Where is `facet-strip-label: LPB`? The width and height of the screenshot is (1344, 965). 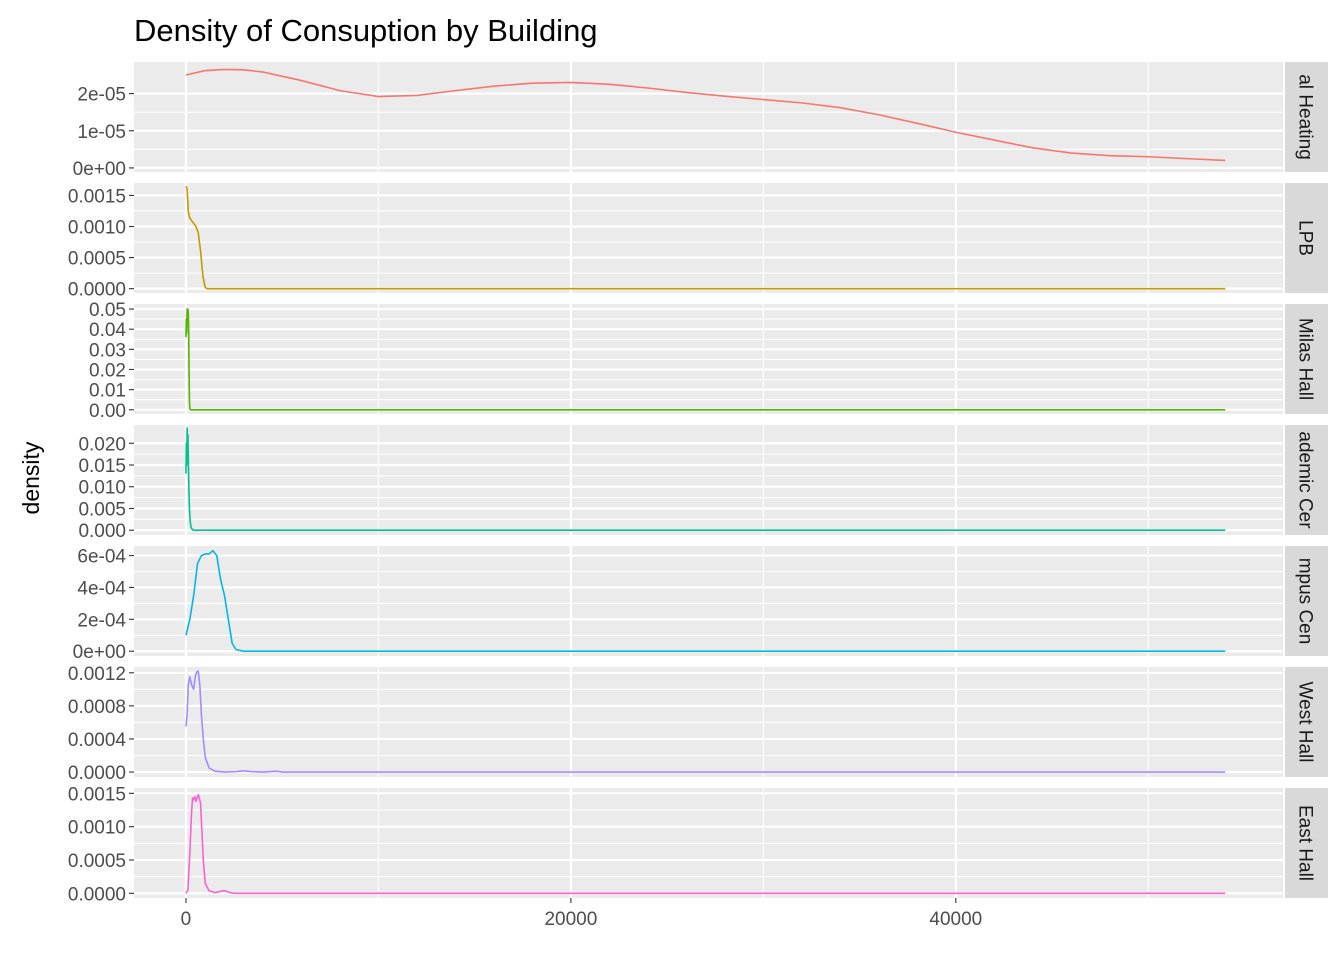 facet-strip-label: LPB is located at coordinates (1305, 238).